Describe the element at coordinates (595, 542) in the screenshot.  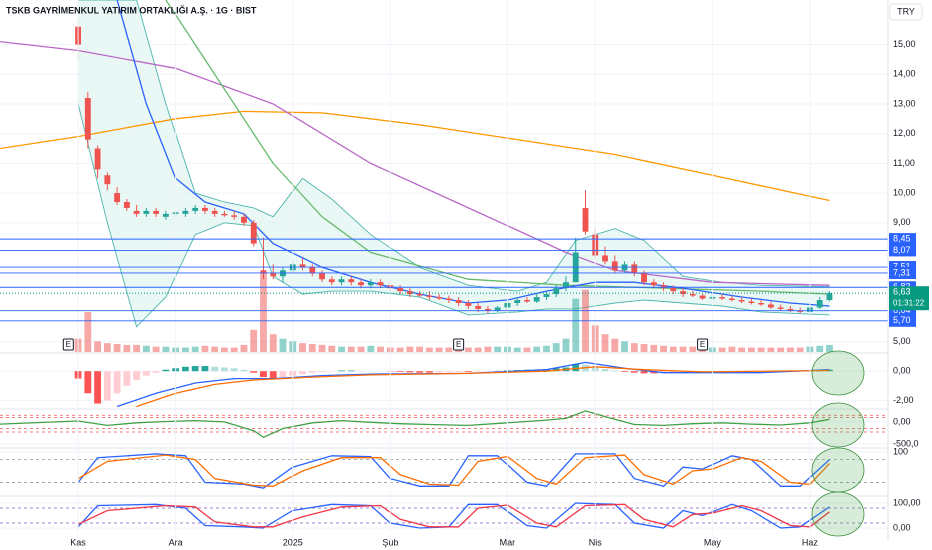
I see `x-tick-label: Nis` at that location.